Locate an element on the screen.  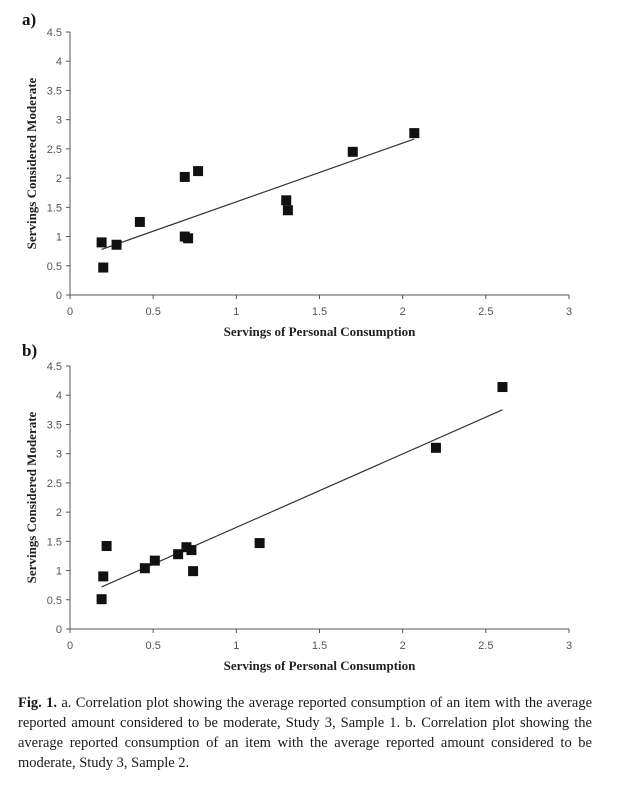
chart-b-y-tick-label: 0 is located at coordinates (59, 630).